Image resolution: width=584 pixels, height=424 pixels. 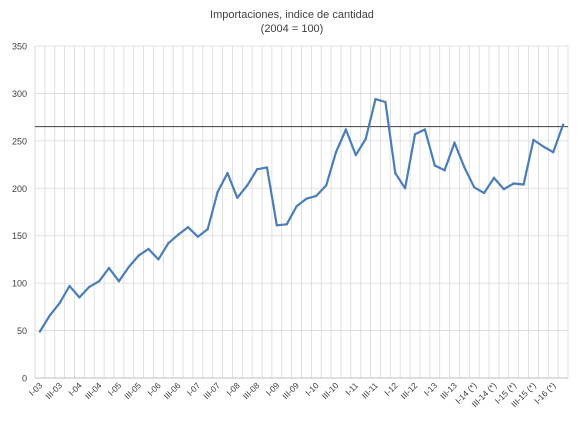 I want to click on x-tick-label: III-07, so click(x=211, y=390).